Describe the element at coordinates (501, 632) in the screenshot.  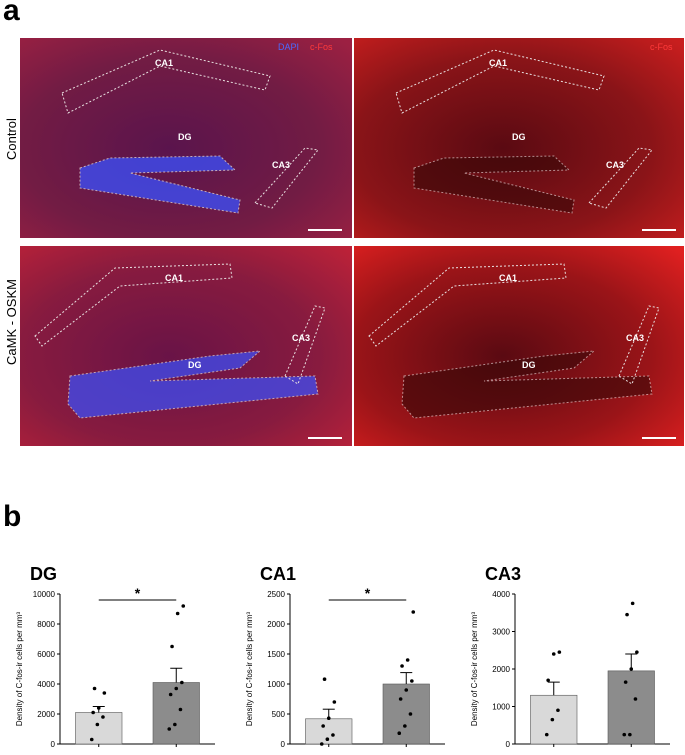
I see `y-tick-label: 3000` at that location.